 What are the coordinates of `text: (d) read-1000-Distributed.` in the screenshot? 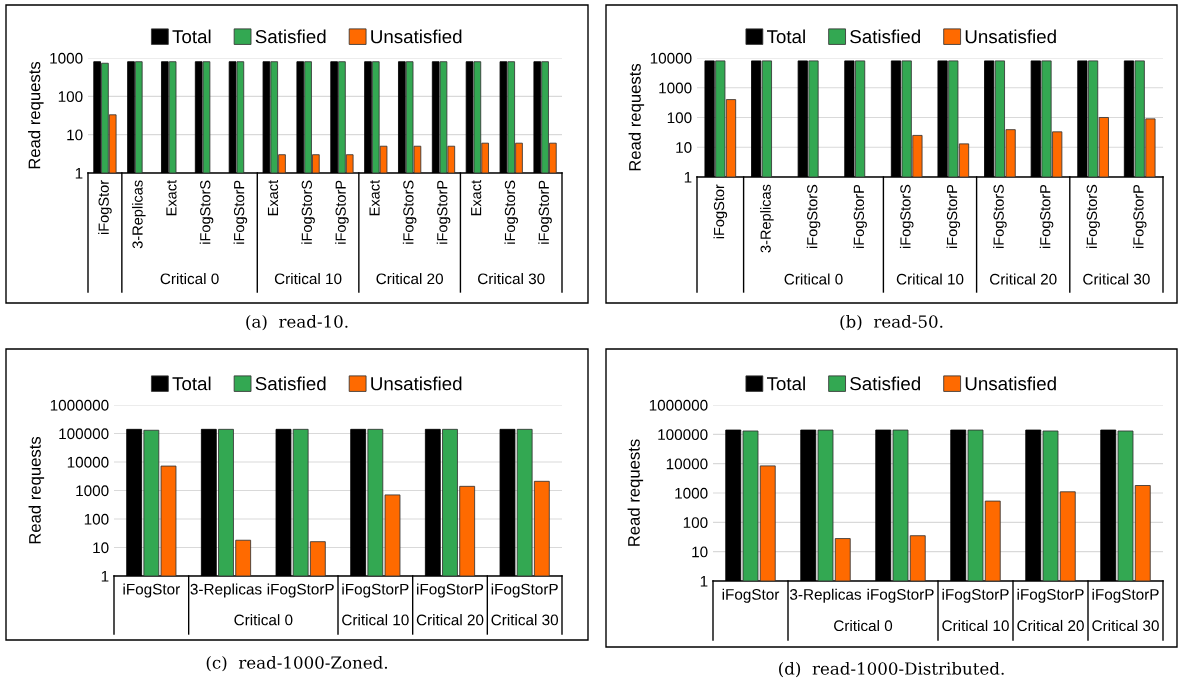 It's located at (891, 669).